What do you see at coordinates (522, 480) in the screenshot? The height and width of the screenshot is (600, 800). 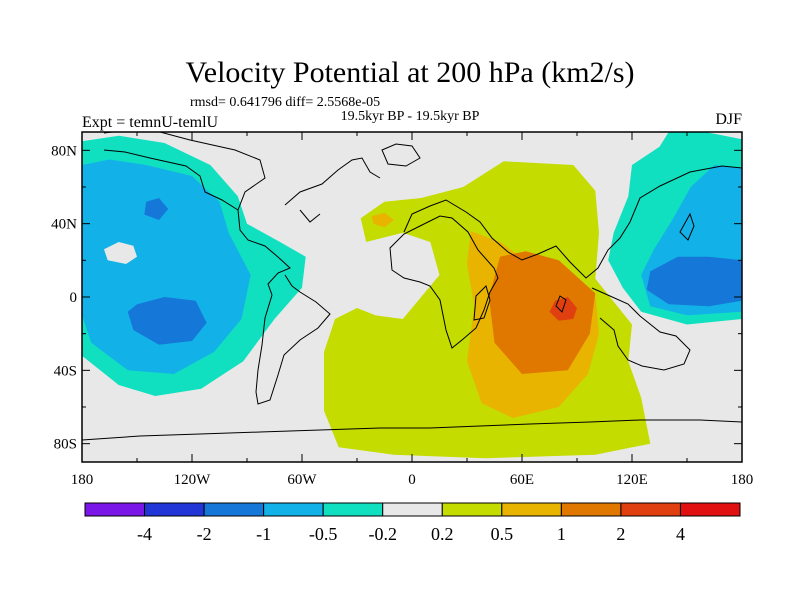 I see `x-tick-label: 60E` at bounding box center [522, 480].